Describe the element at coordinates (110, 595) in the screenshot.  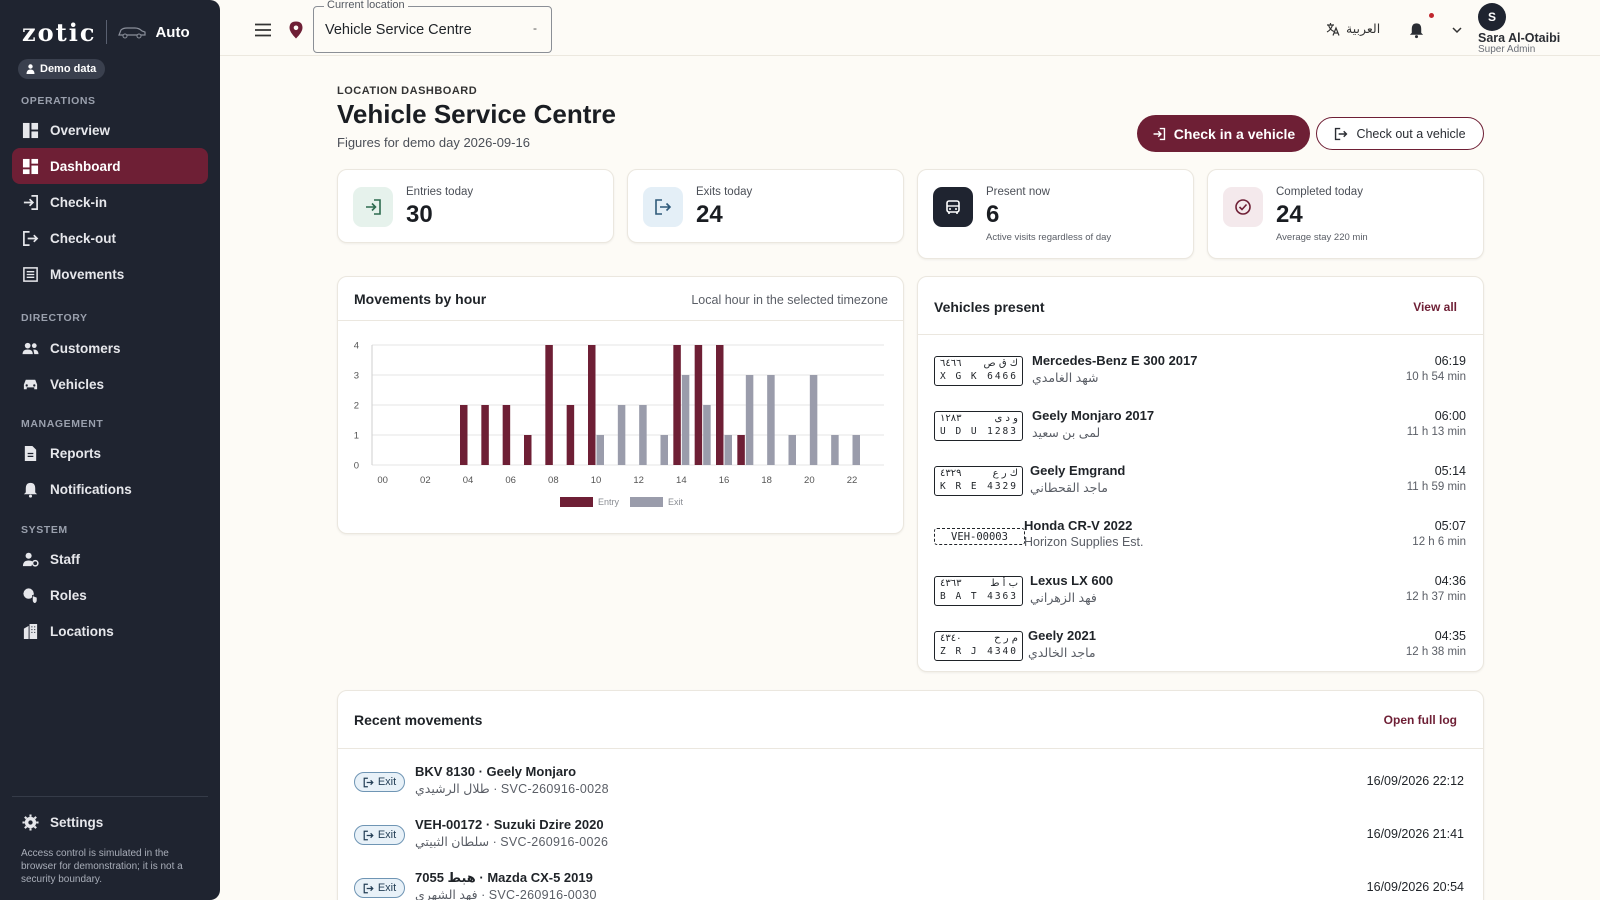
I see `sidebar-item-roles: Roles` at that location.